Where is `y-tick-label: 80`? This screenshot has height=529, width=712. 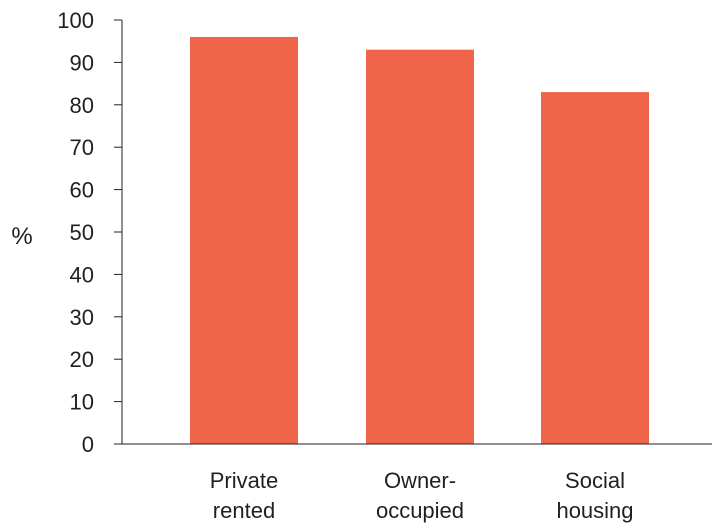 y-tick-label: 80 is located at coordinates (82, 105).